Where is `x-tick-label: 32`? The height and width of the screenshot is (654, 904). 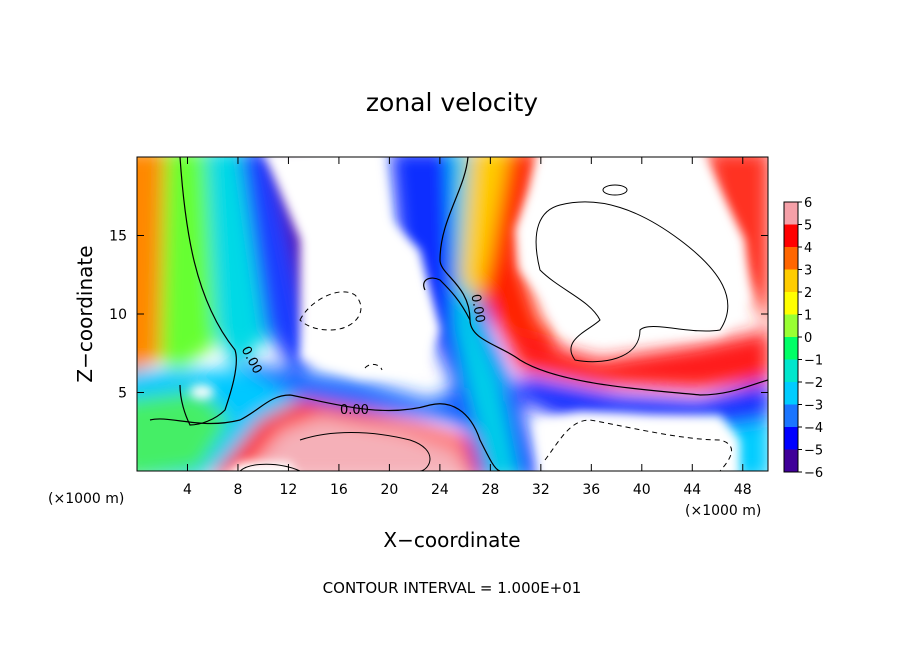
x-tick-label: 32 is located at coordinates (541, 490).